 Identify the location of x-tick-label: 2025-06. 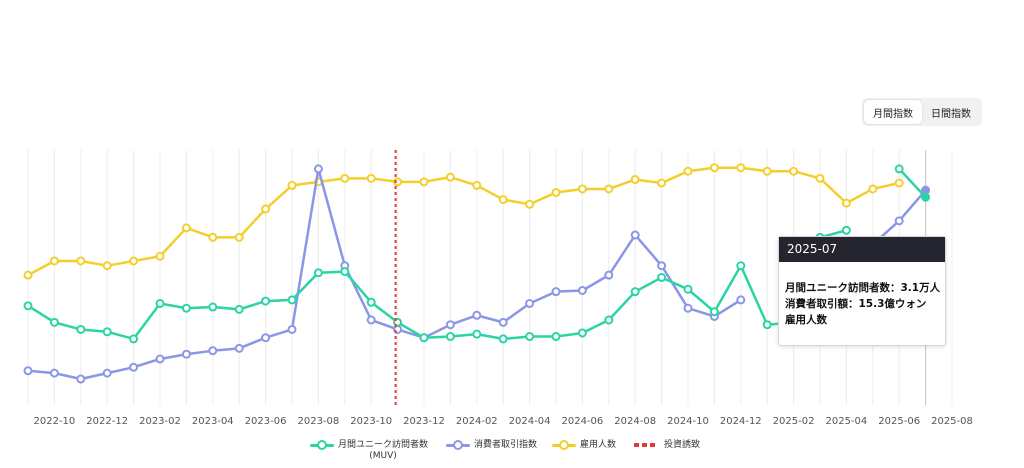
(899, 421).